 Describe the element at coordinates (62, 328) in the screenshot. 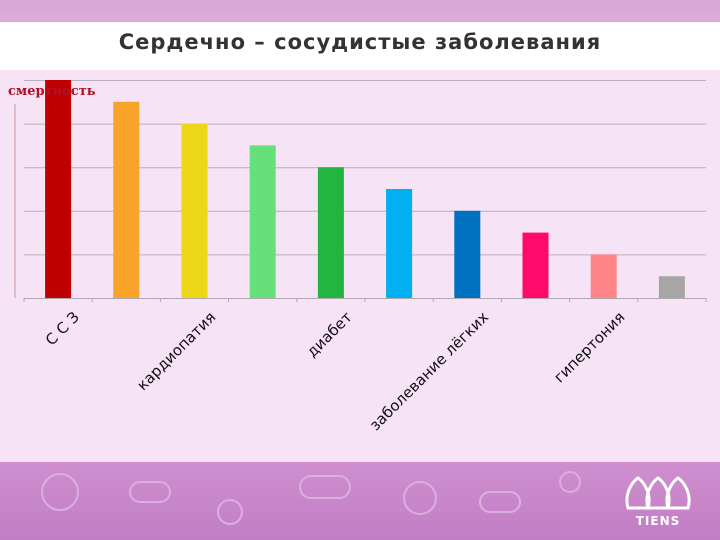

I see `x-tick-label: С С З` at that location.